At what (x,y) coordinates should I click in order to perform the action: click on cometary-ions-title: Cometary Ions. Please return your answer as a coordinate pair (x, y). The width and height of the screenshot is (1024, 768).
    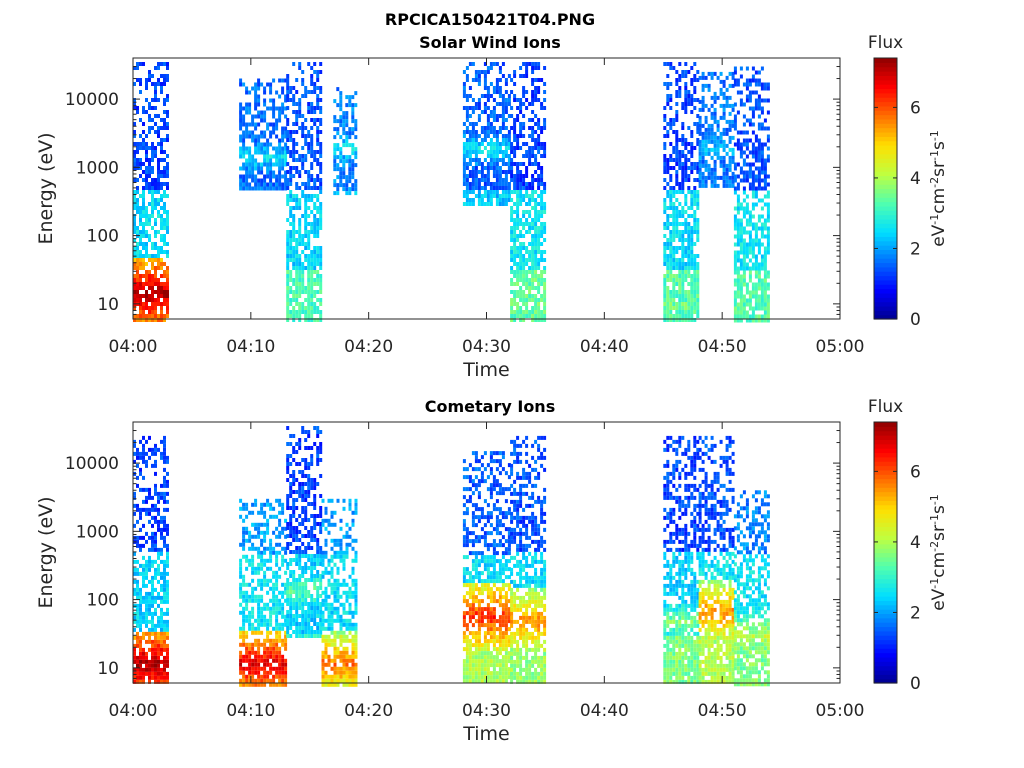
    Looking at the image, I should click on (490, 406).